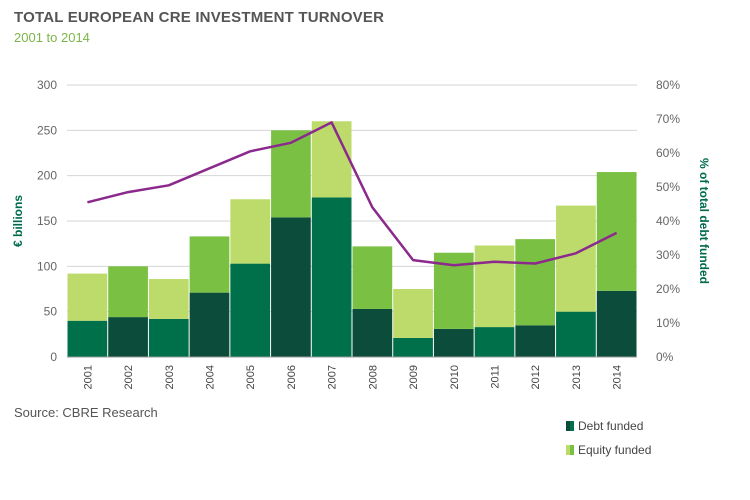 The width and height of the screenshot is (750, 500). What do you see at coordinates (611, 426) in the screenshot?
I see `legend-label-debt: Debt funded` at bounding box center [611, 426].